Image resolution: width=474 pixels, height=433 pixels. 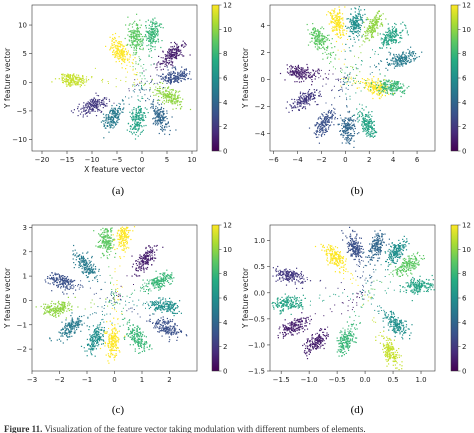 What do you see at coordinates (260, 107) in the screenshot?
I see `y-tick-label: −2` at bounding box center [260, 107].